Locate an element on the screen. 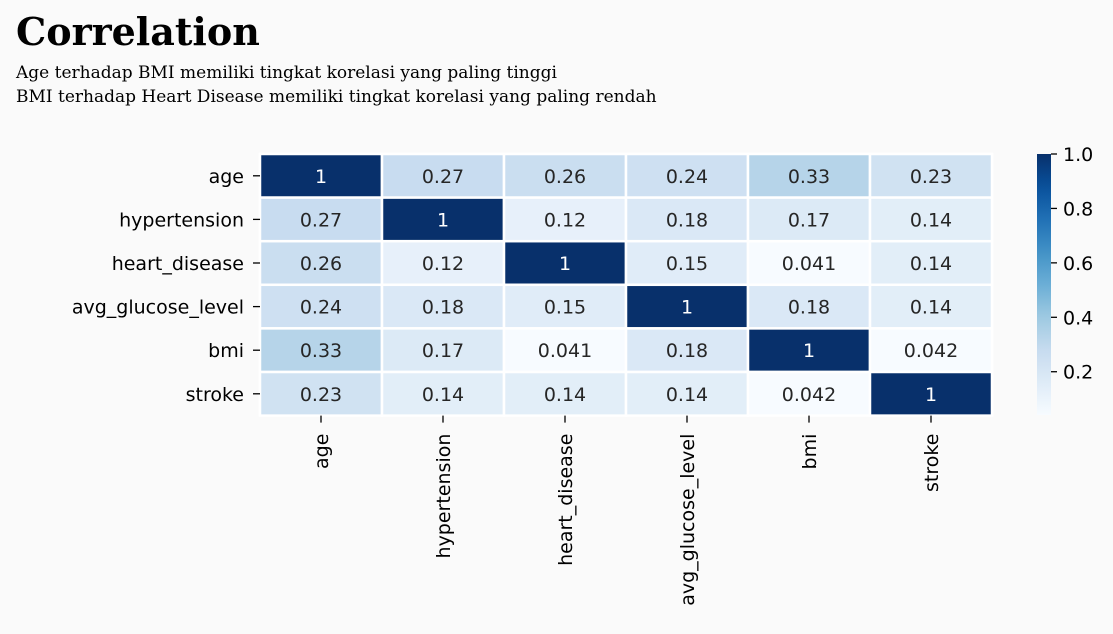  cell-annotation-0-5: 0.23 is located at coordinates (931, 177).